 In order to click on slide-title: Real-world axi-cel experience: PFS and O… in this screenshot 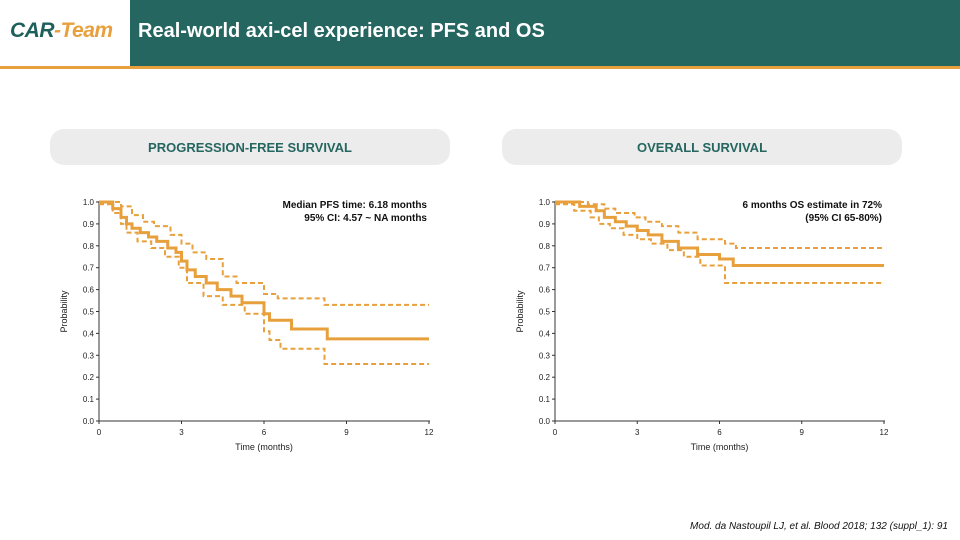, I will do `click(341, 31)`.